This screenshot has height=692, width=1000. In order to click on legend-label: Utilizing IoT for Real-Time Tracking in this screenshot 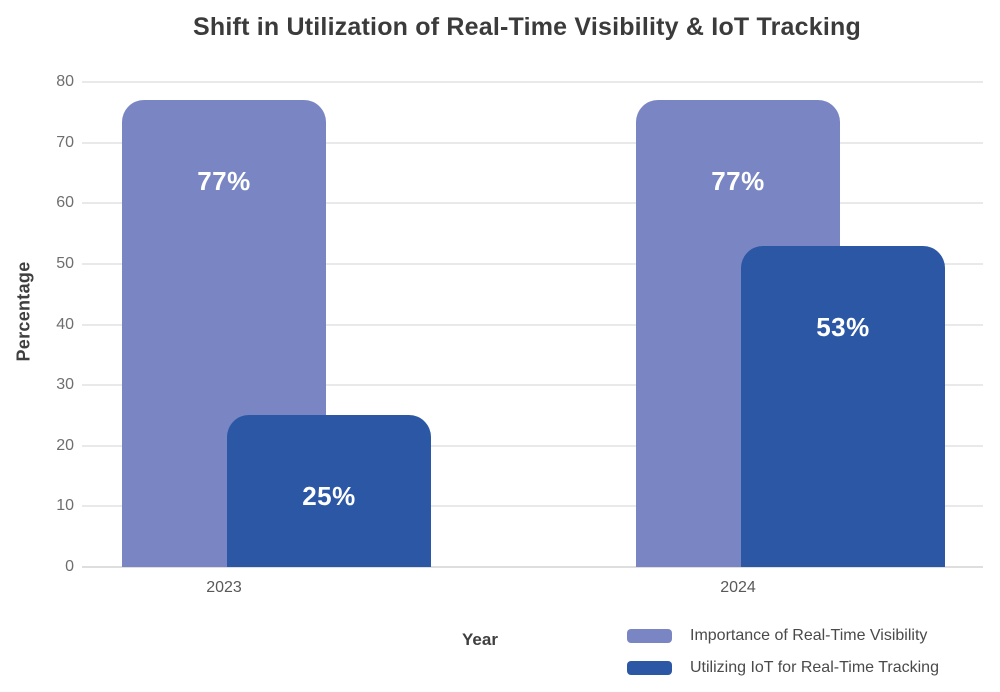, I will do `click(814, 667)`.